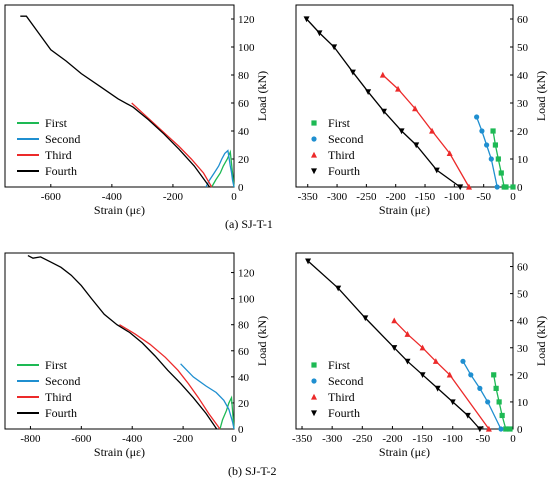  What do you see at coordinates (483, 197) in the screenshot?
I see `x-tick-label: -50` at bounding box center [483, 197].